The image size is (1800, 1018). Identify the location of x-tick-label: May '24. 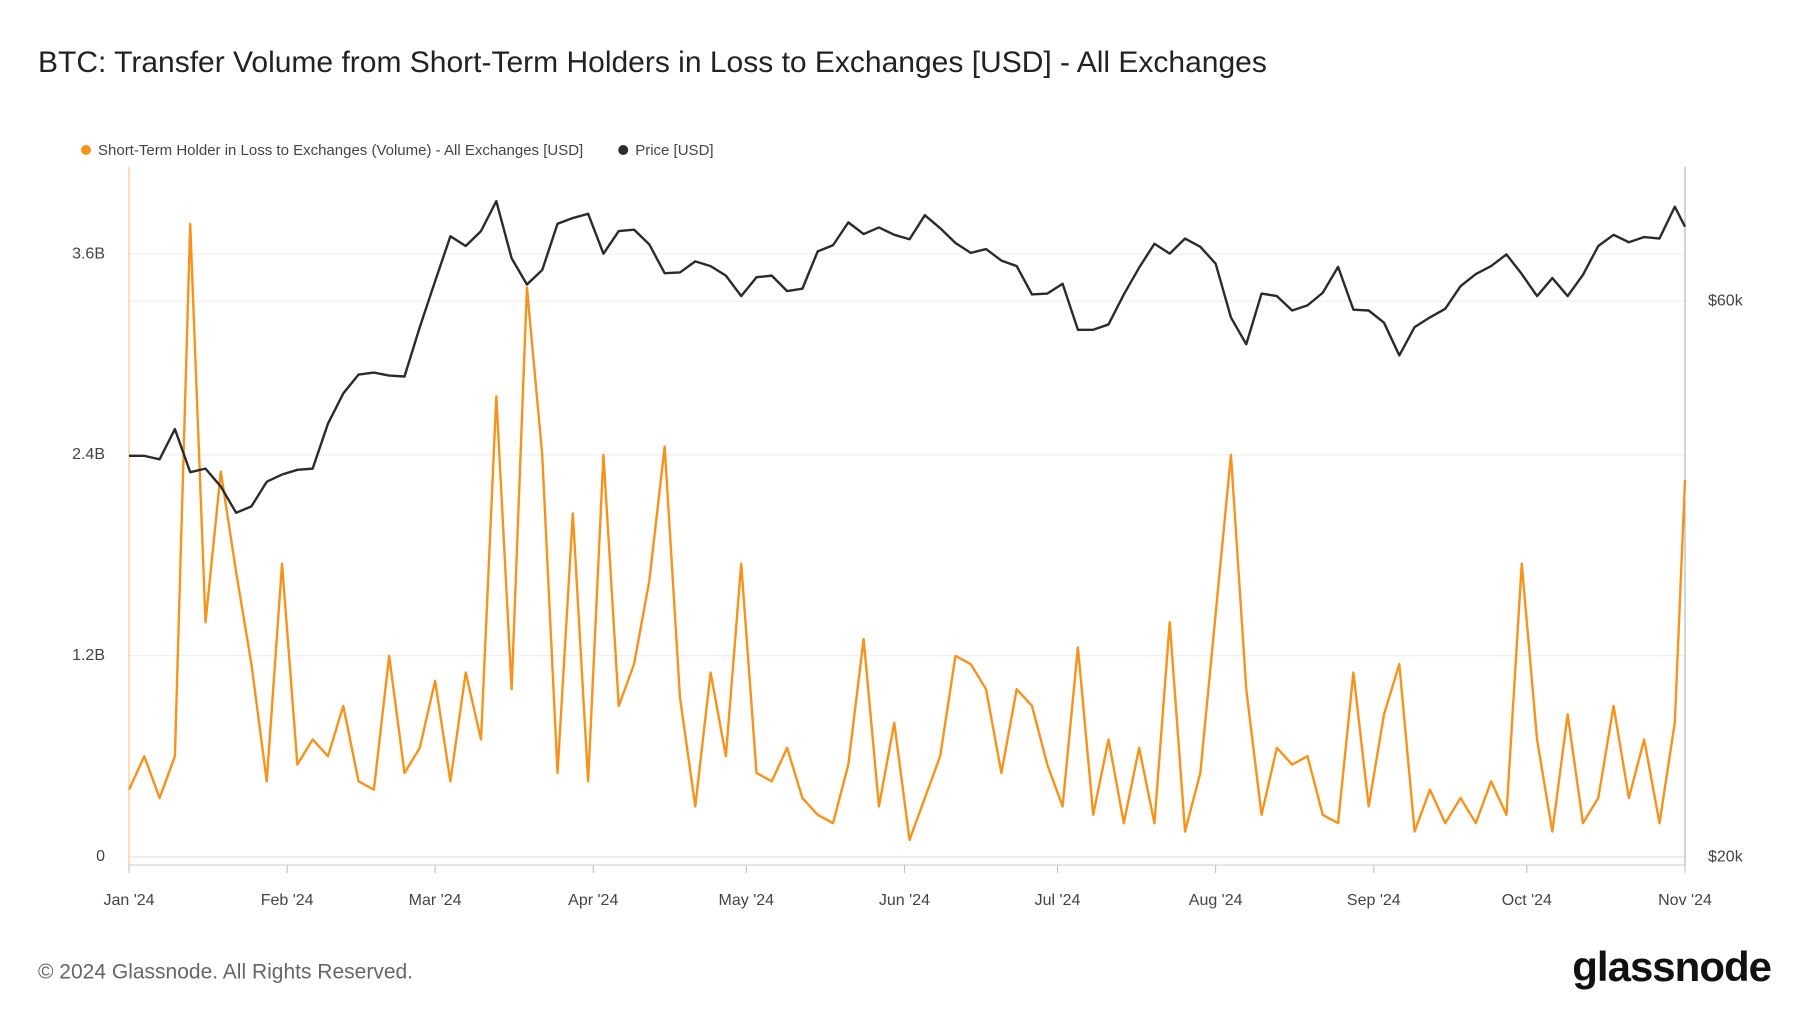
(747, 900).